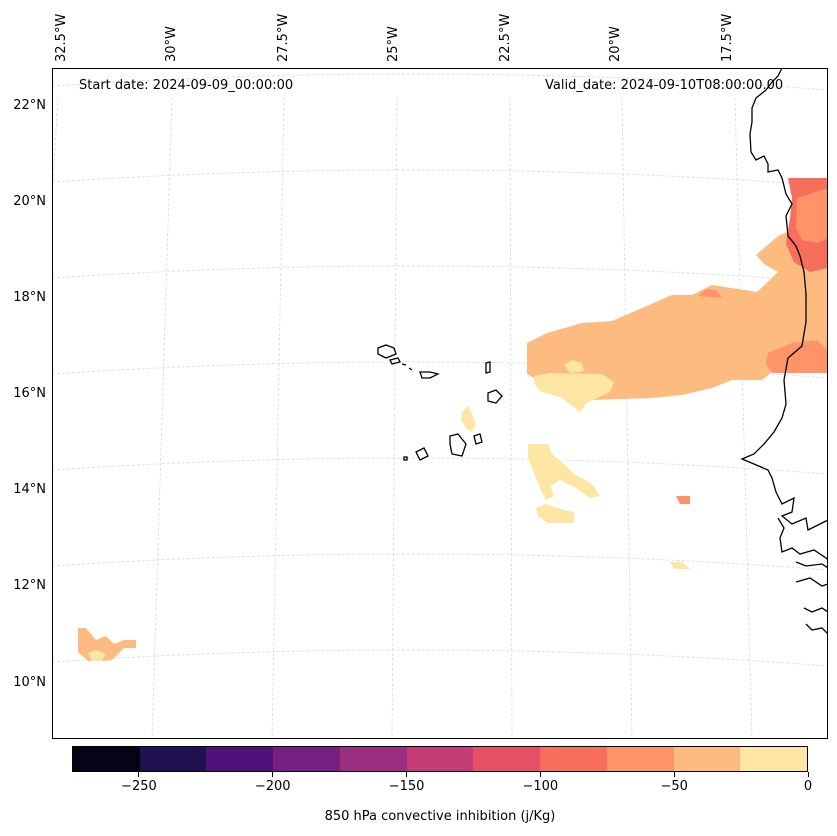 The width and height of the screenshot is (837, 836). Describe the element at coordinates (52, 403) in the screenshot. I see `frame-left` at that location.